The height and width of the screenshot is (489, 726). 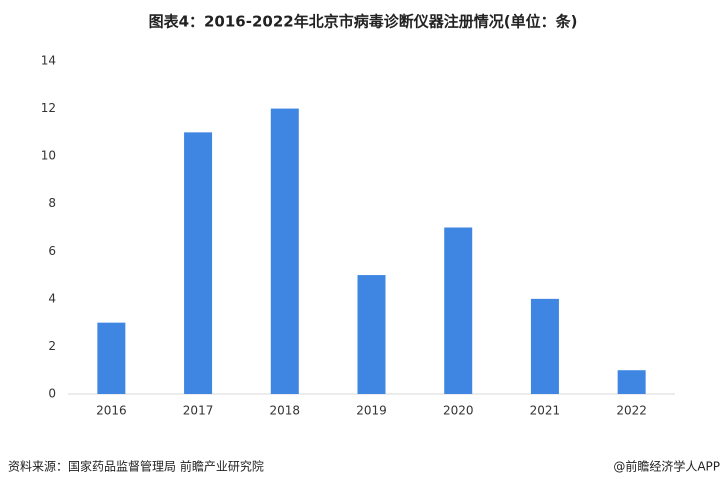 I want to click on y-tick-label: 6, so click(x=52, y=251).